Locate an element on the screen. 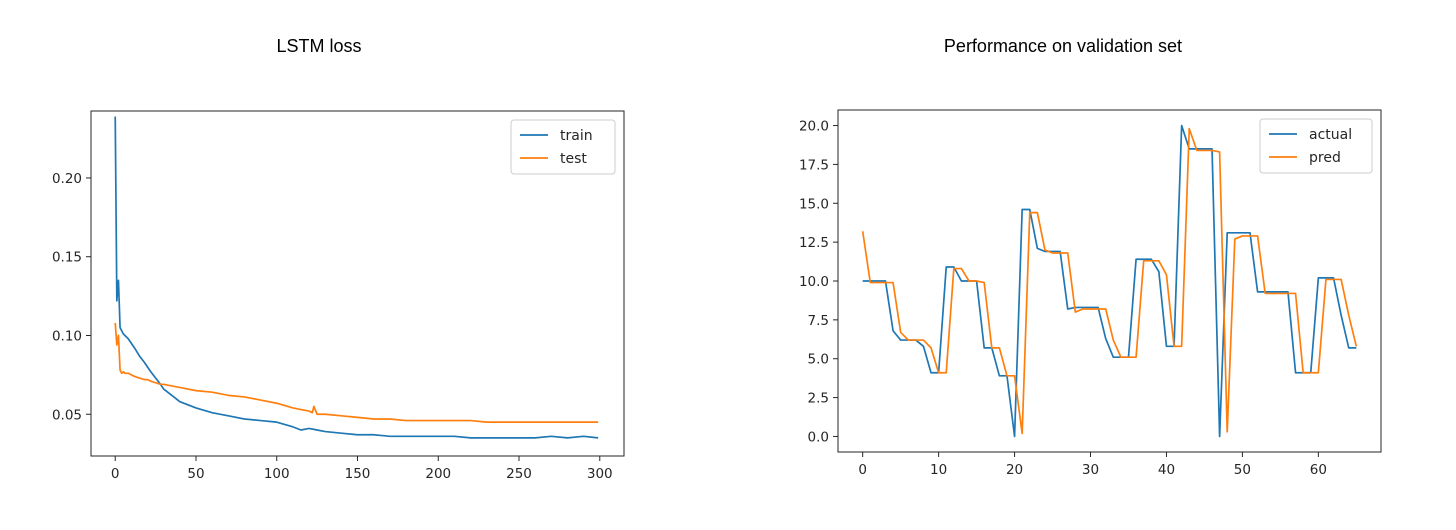  left-x-tick-label: 150 is located at coordinates (358, 474).